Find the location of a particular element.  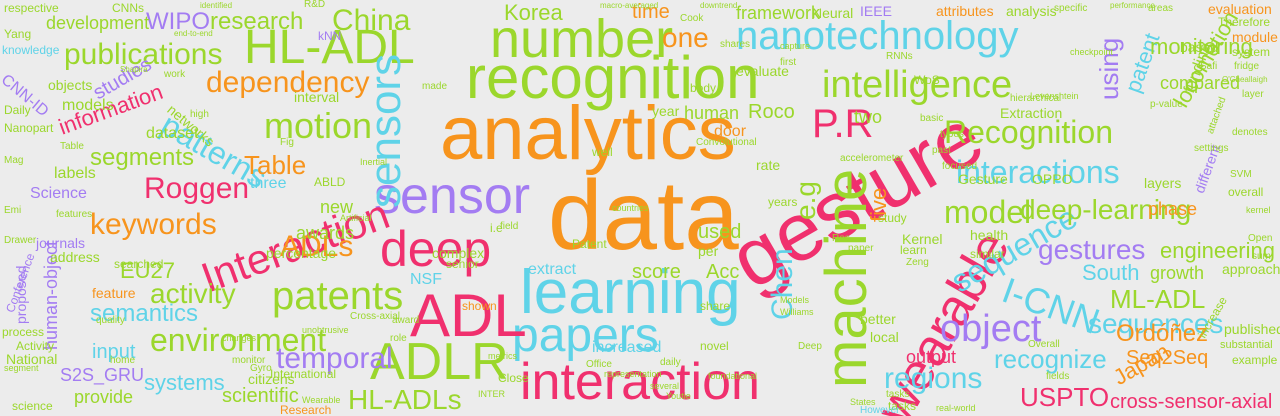

word-downtrend: downtrend is located at coordinates (719, 5).